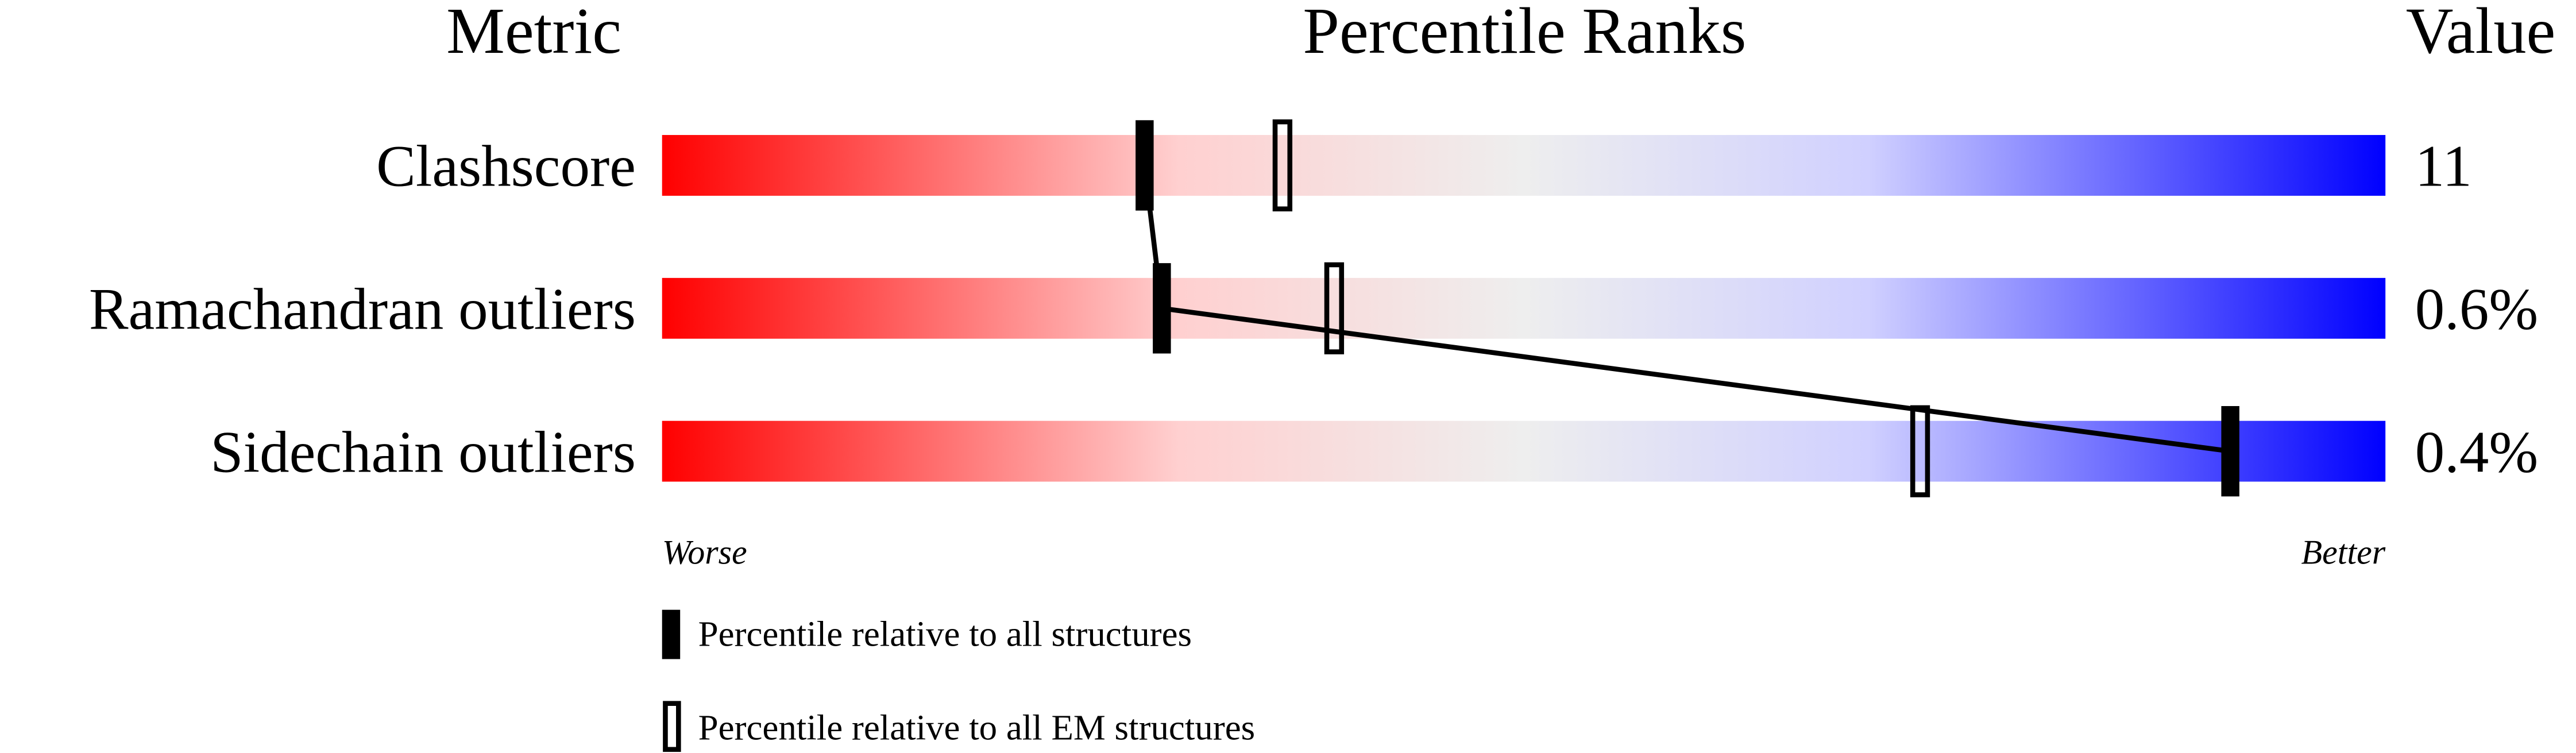 This screenshot has height=753, width=2576. What do you see at coordinates (2443, 167) in the screenshot?
I see `metric-value: 11` at bounding box center [2443, 167].